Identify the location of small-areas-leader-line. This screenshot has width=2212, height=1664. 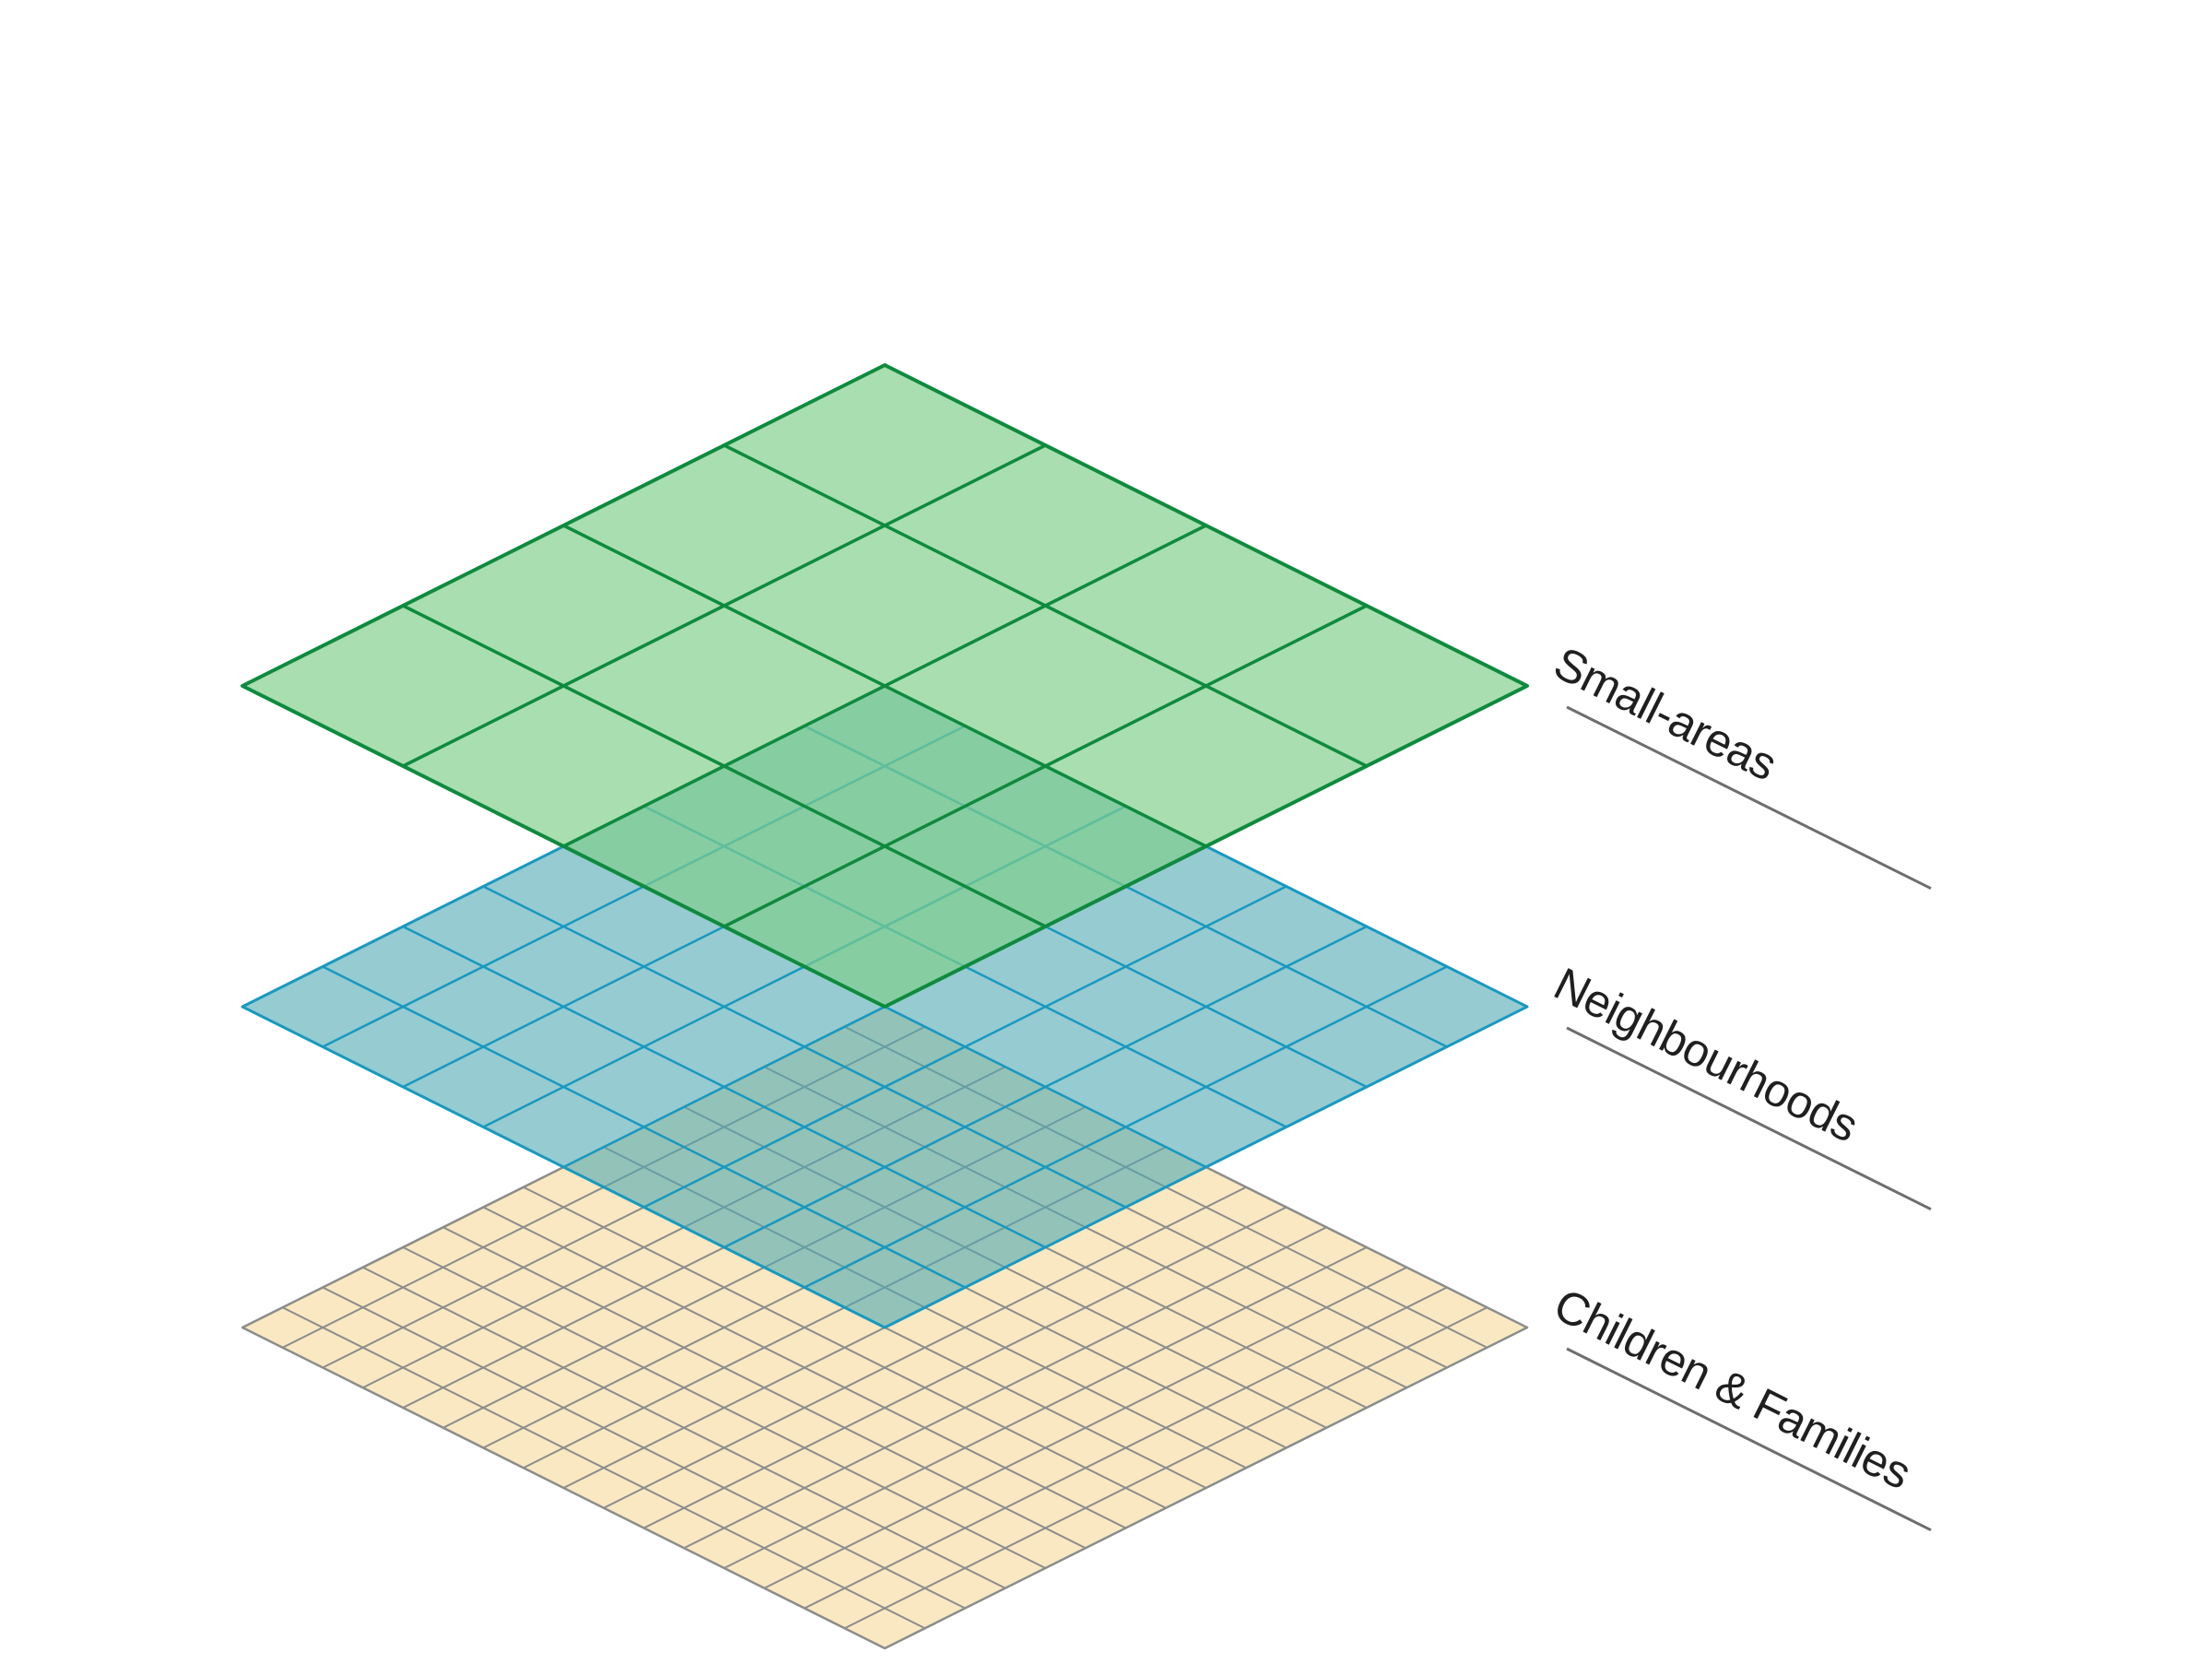
(1749, 798).